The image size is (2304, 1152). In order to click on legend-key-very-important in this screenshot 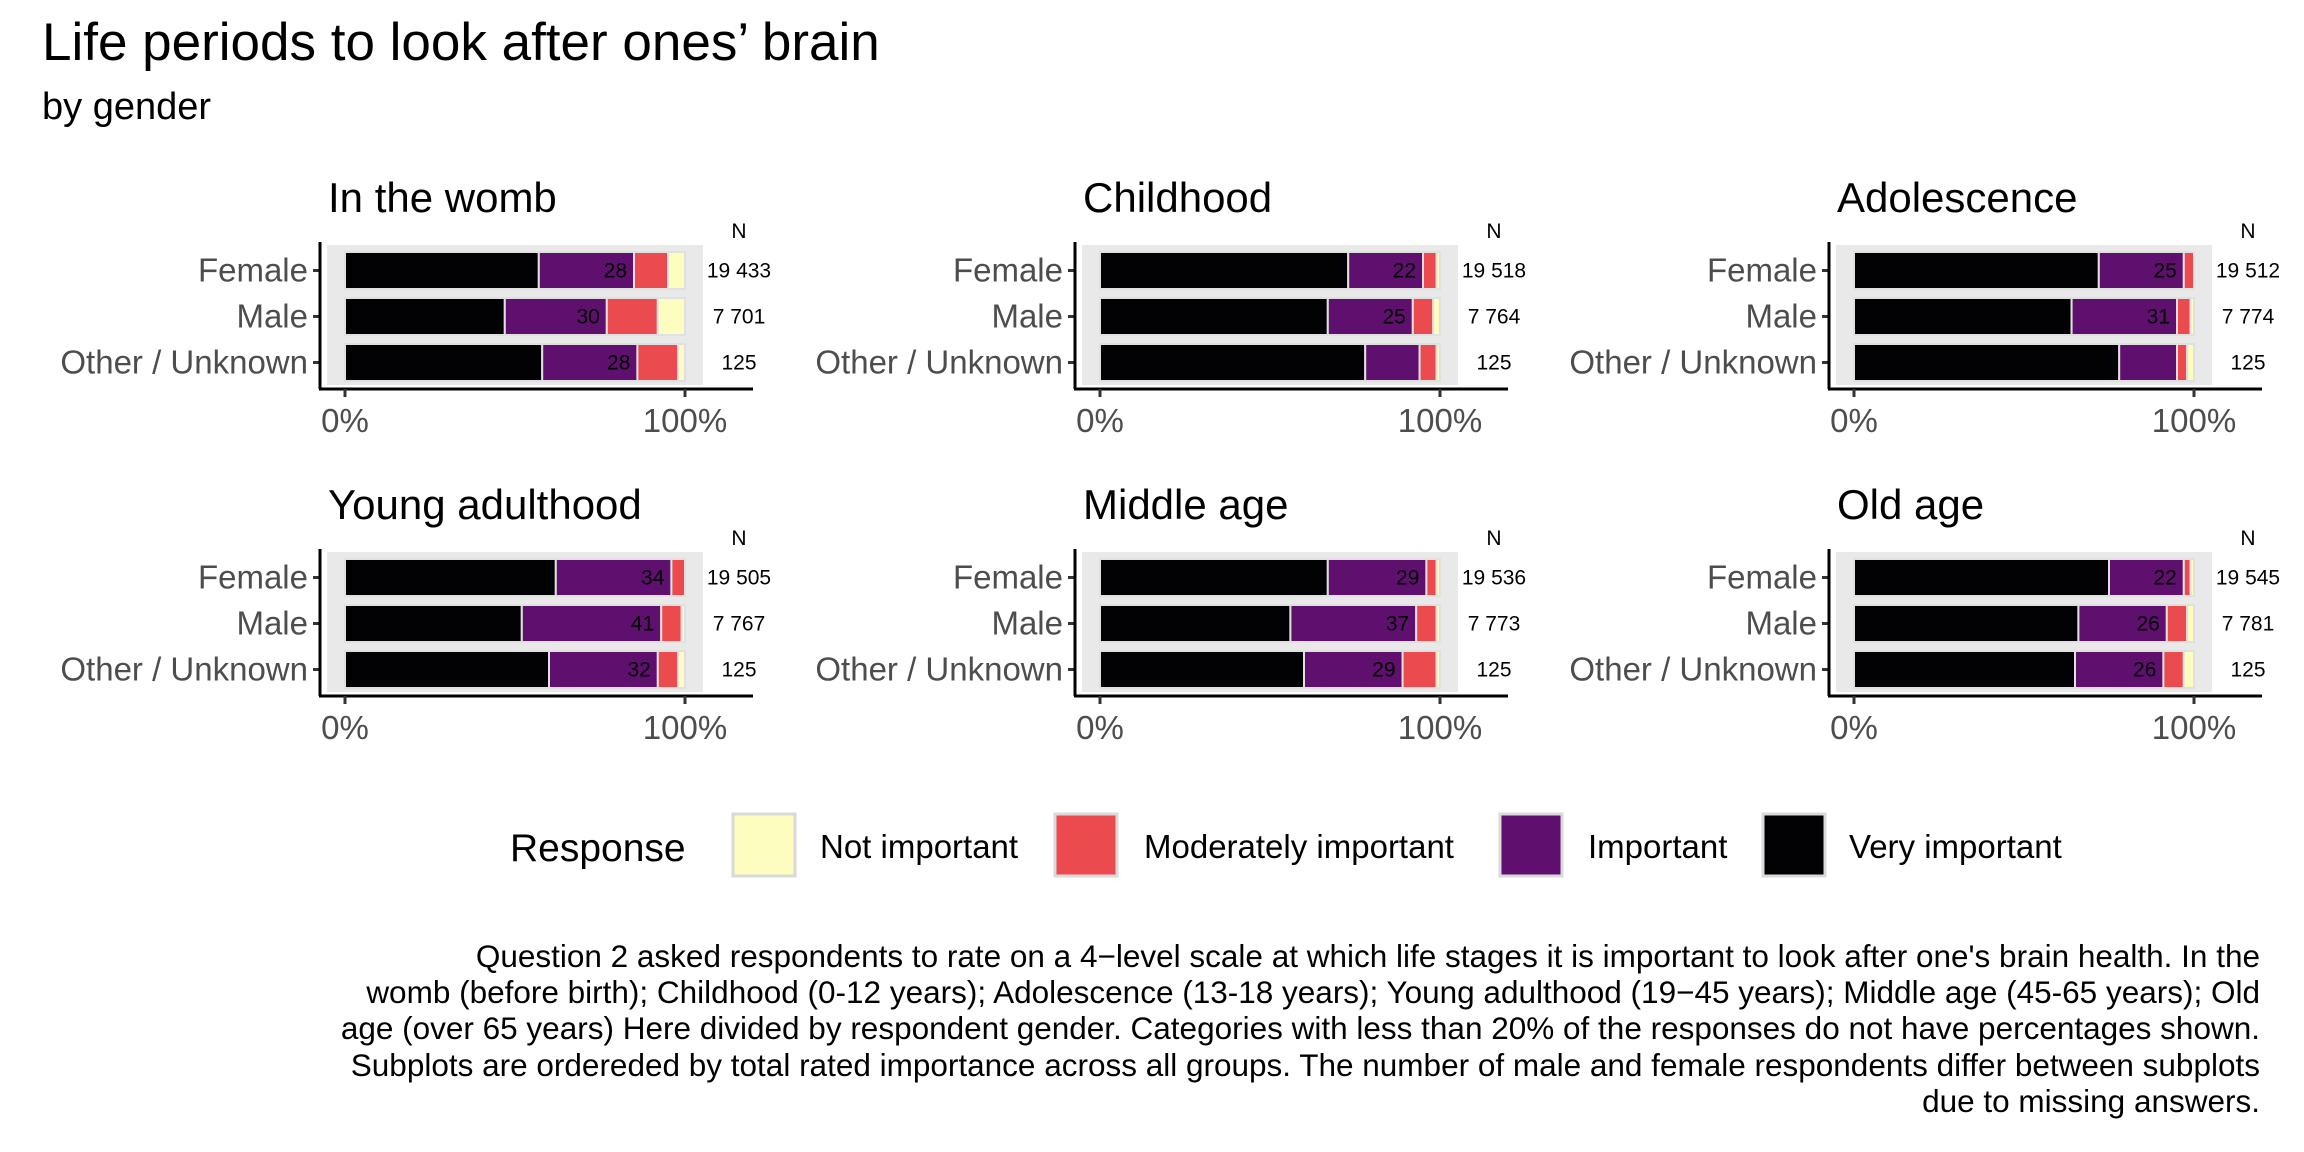, I will do `click(1794, 845)`.